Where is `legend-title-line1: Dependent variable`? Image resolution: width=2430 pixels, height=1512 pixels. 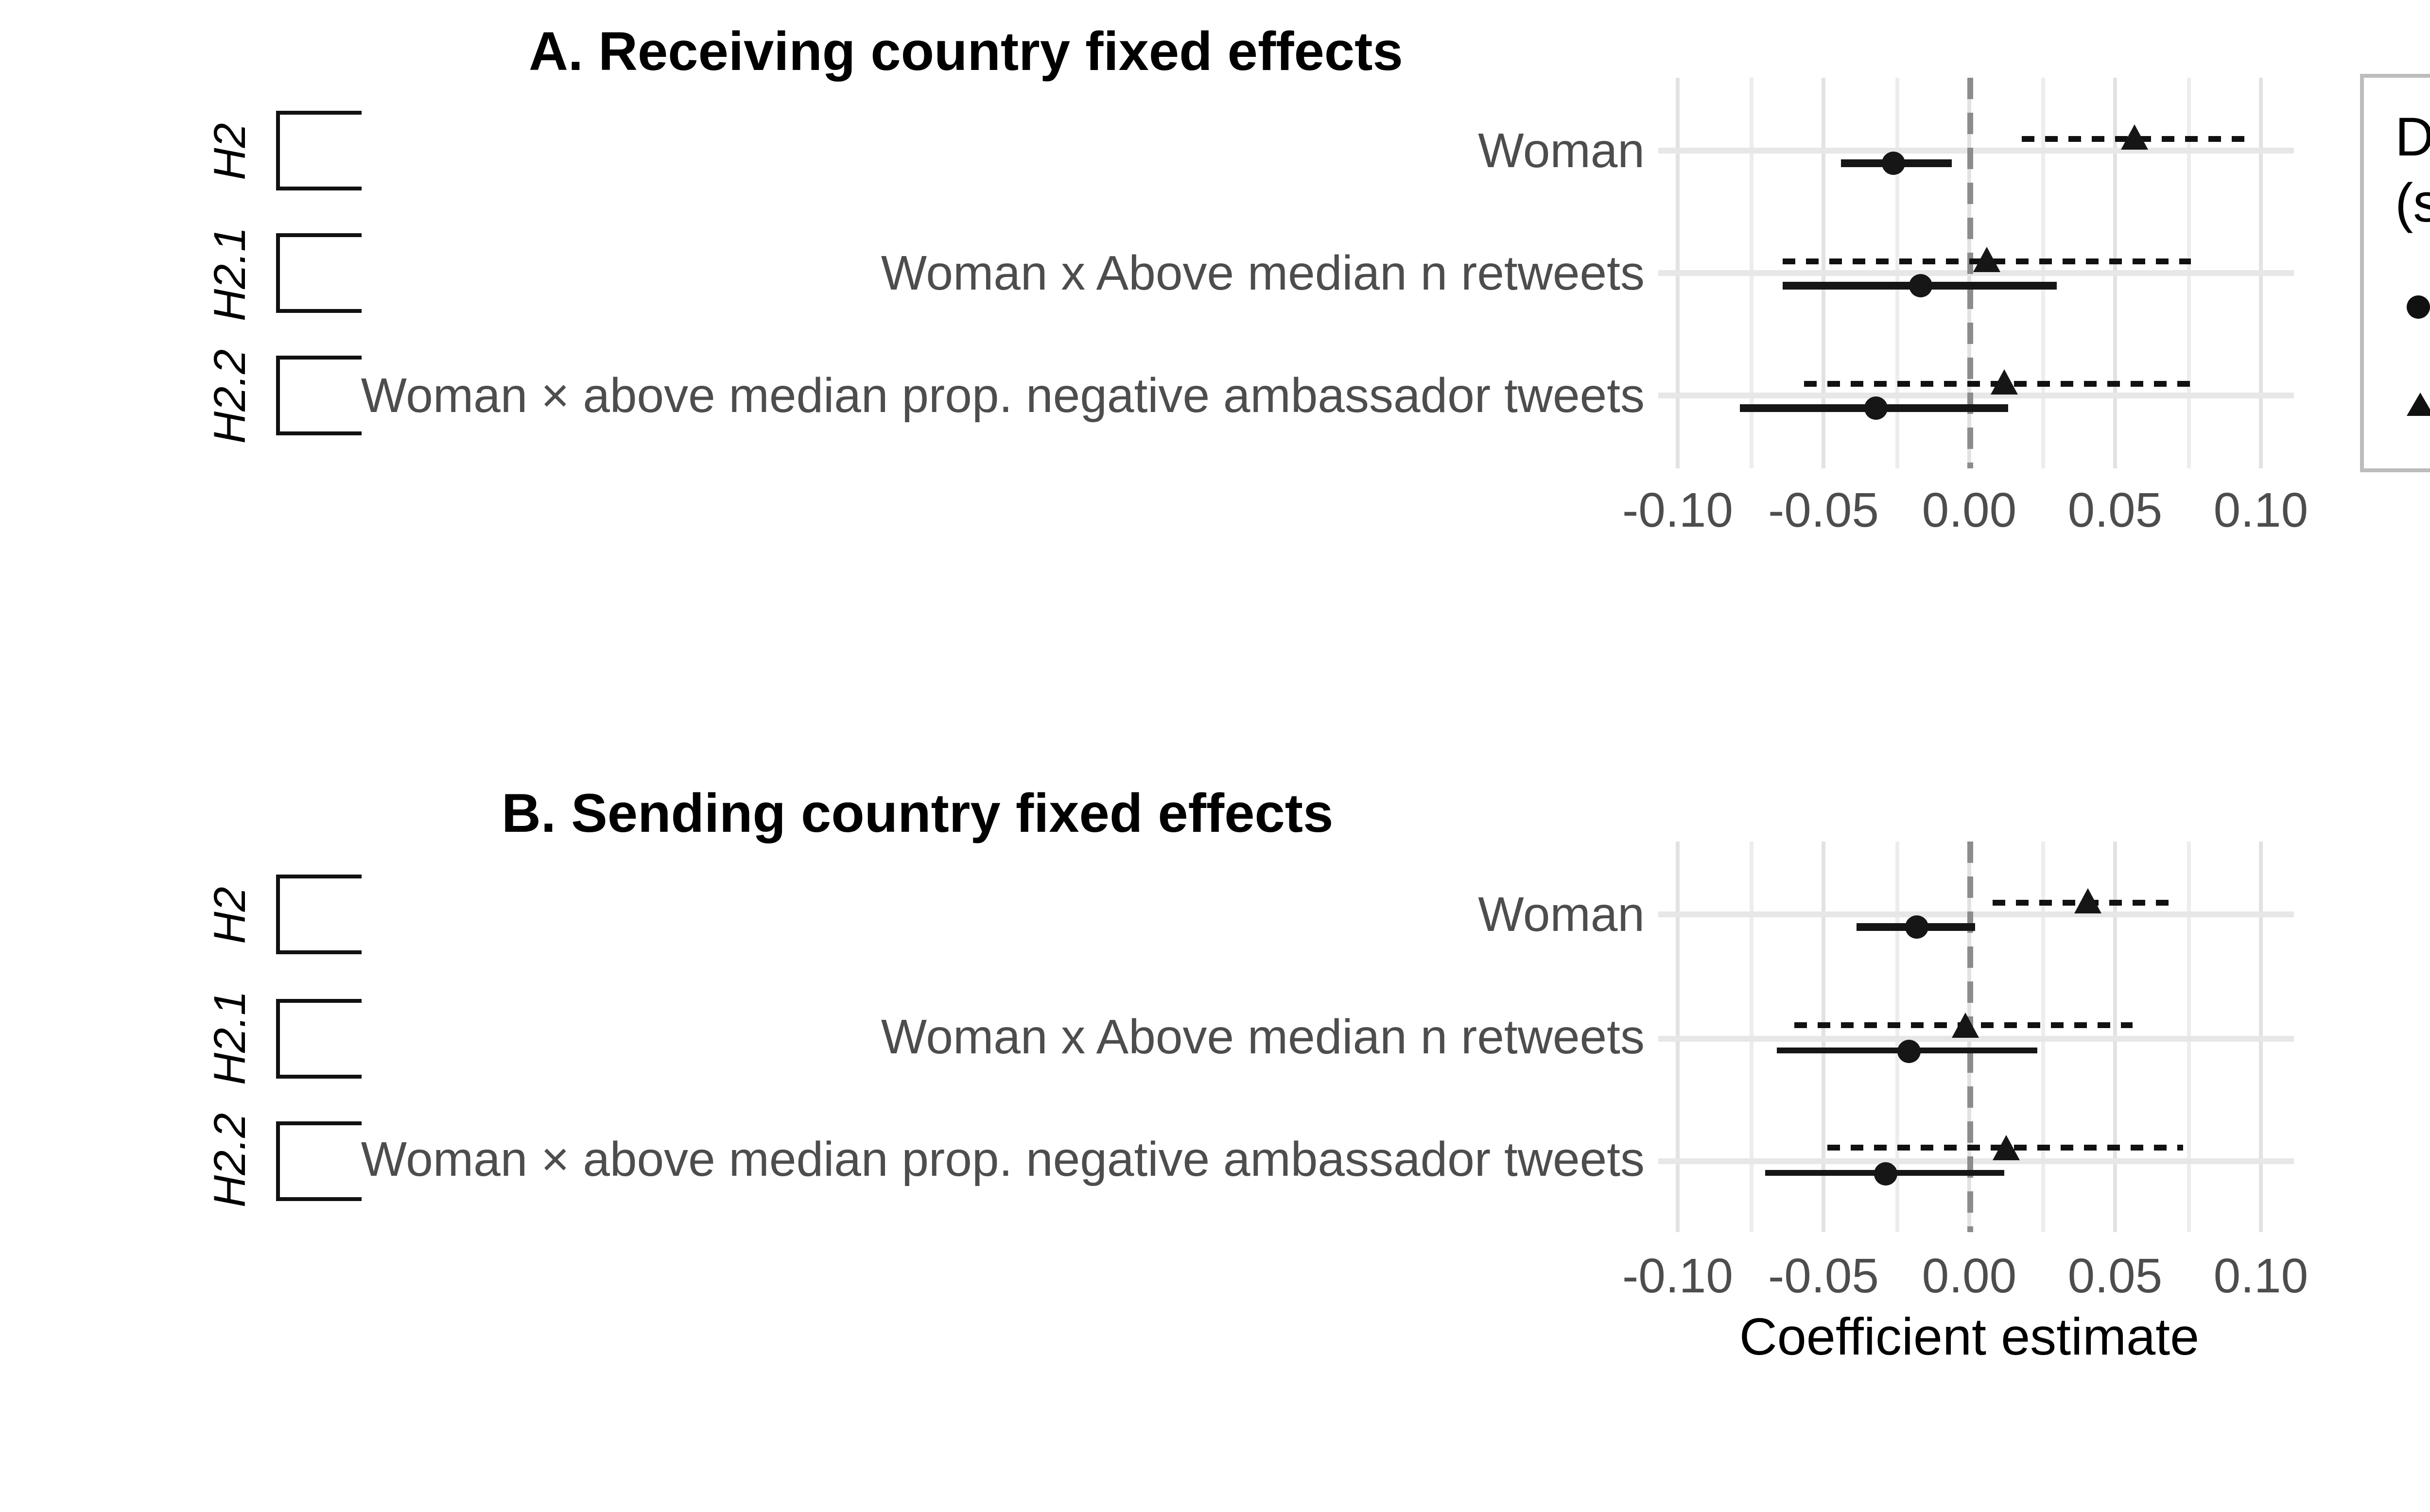
legend-title-line1: Dependent variable is located at coordinates (2412, 138).